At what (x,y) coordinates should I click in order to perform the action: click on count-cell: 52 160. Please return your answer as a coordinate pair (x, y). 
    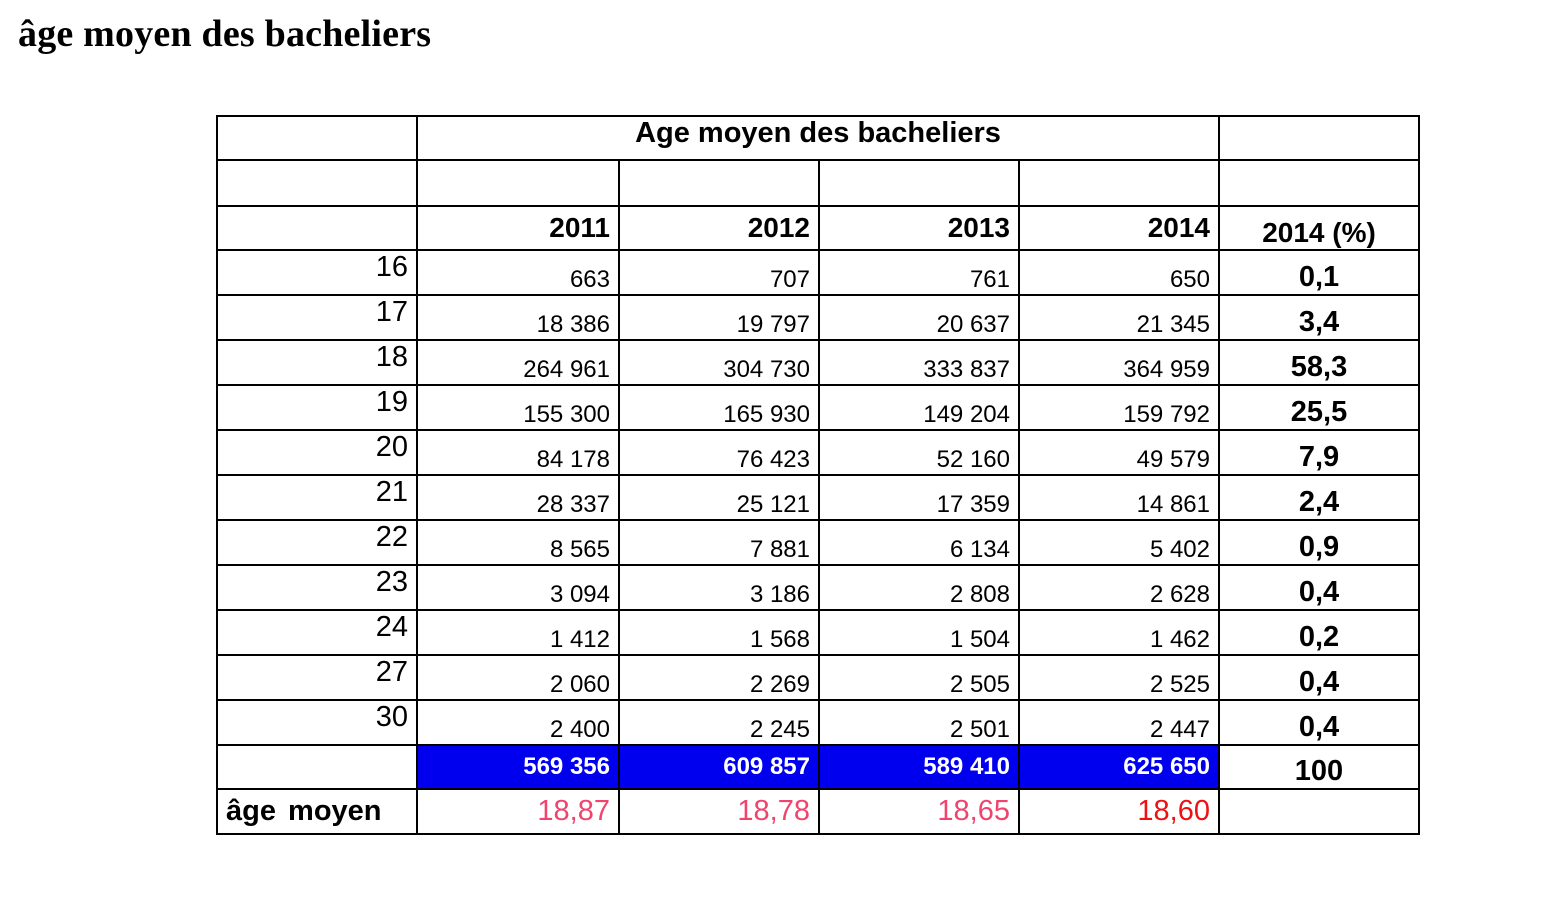
    Looking at the image, I should click on (919, 452).